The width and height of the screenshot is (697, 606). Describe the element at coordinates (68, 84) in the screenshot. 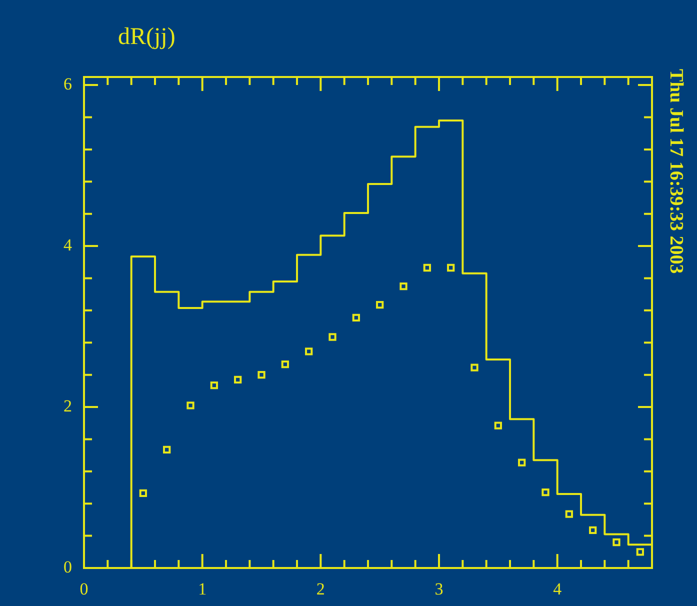

I see `y-tick-label: 6` at that location.